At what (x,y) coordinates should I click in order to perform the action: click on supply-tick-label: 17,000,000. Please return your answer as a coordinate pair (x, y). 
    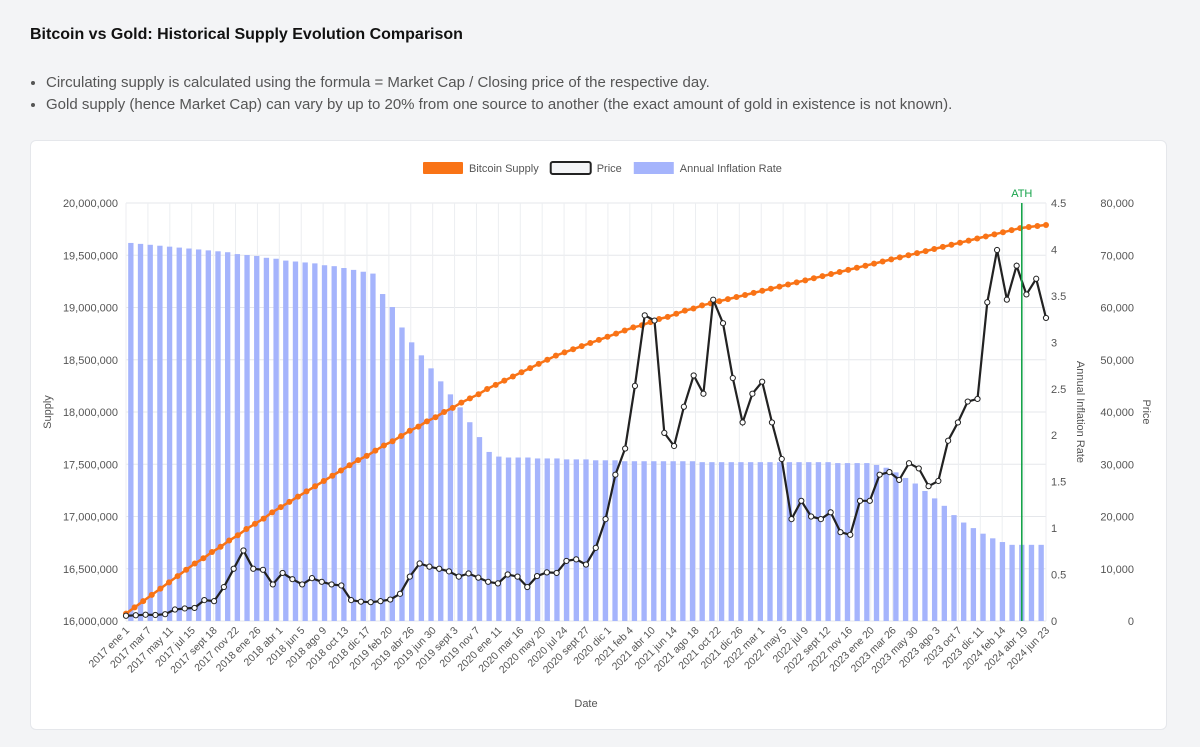
    Looking at the image, I should click on (90, 518).